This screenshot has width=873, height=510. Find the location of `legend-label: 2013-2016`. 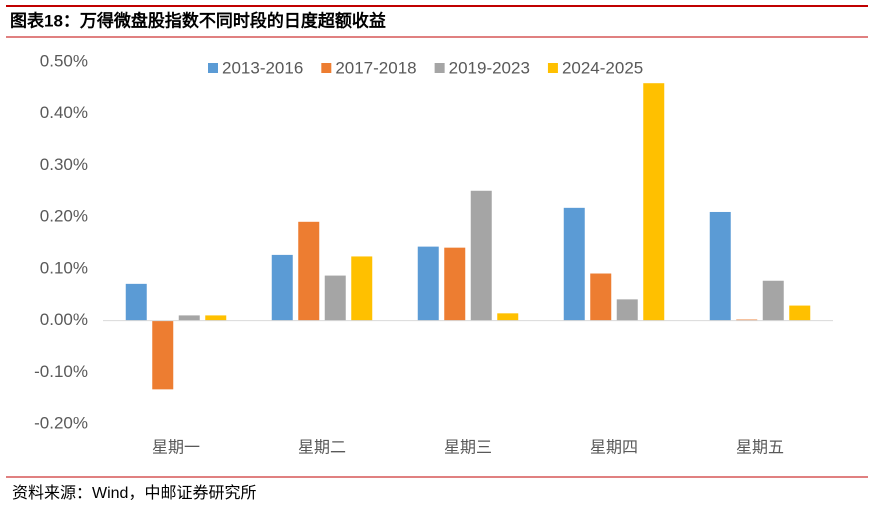

legend-label: 2013-2016 is located at coordinates (262, 67).